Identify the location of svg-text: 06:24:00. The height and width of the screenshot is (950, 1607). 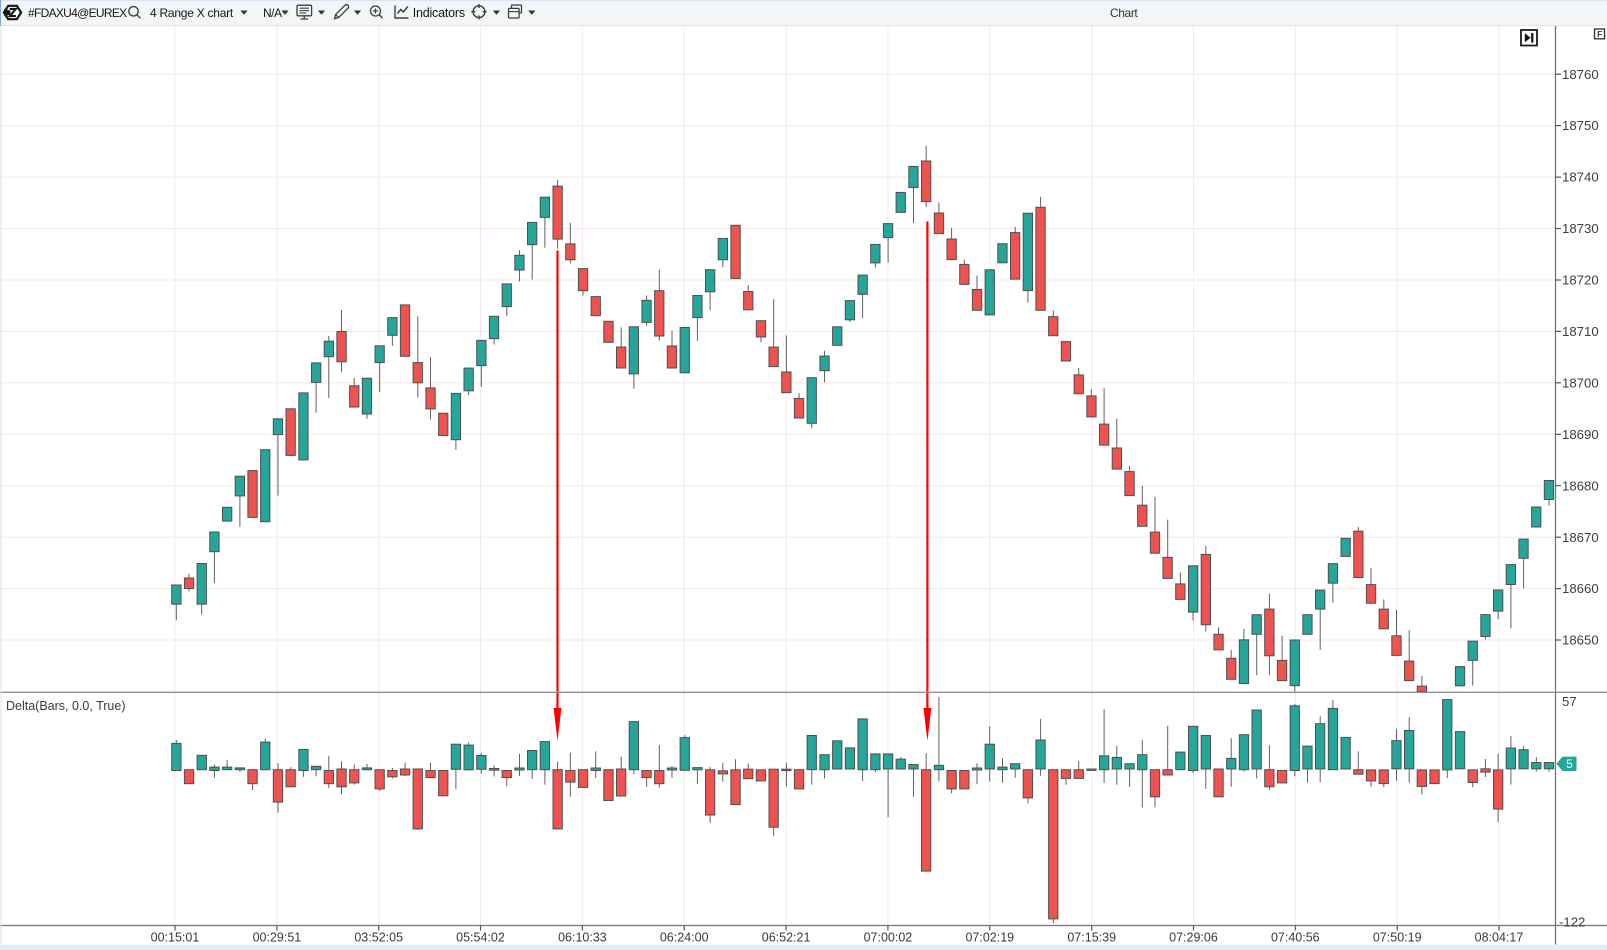
(684, 938).